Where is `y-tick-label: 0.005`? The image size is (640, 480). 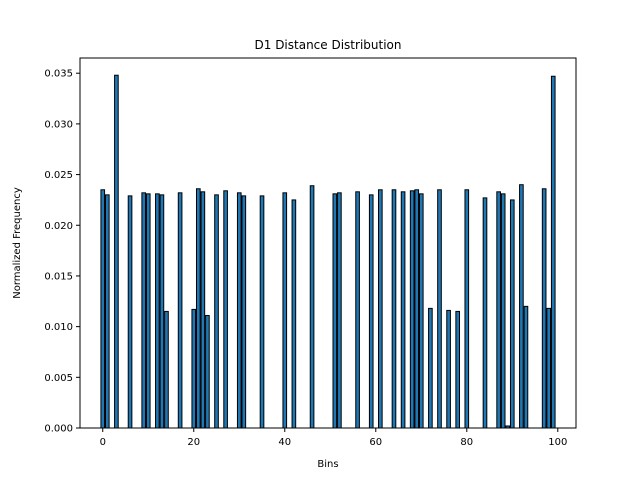 y-tick-label: 0.005 is located at coordinates (58, 378).